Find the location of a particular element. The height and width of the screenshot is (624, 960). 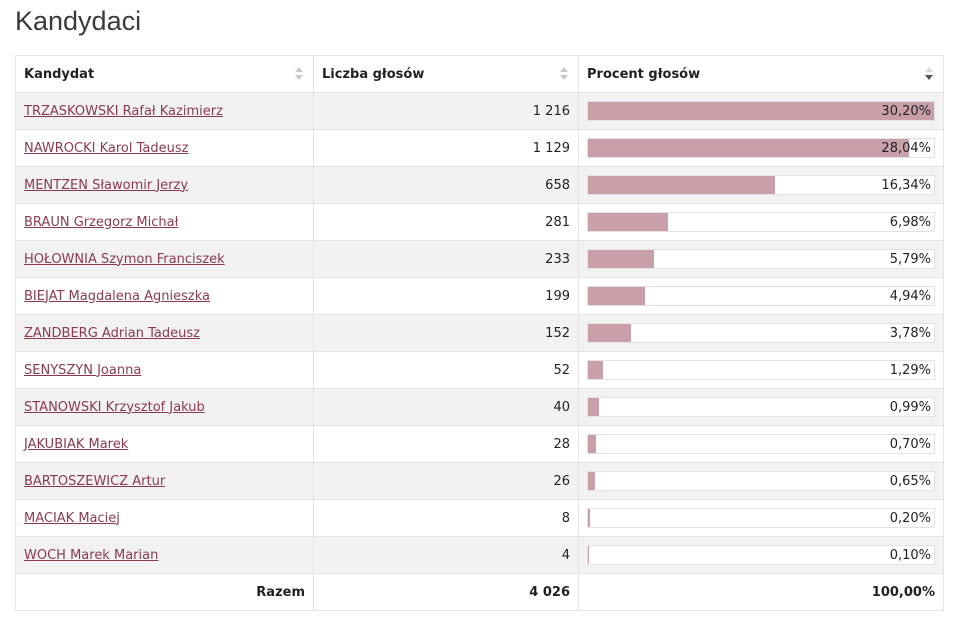

table-row: ZANDBERG Adrian Tadeusz 152 3,78% is located at coordinates (479, 333).